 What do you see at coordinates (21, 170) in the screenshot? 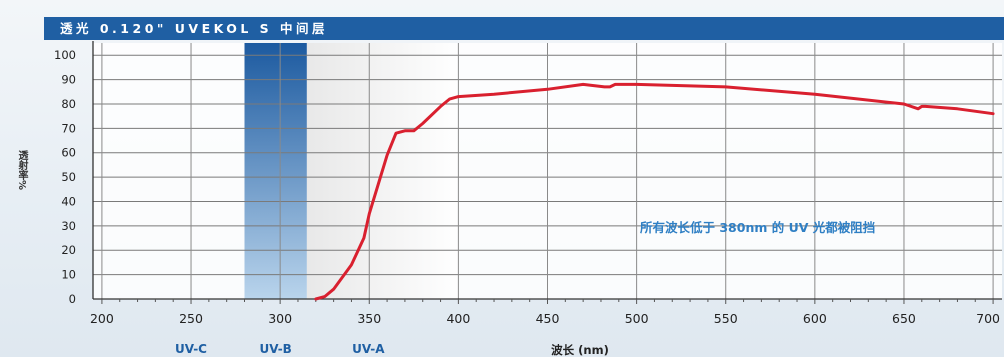
I see `y-axis-label: 透射率%` at bounding box center [21, 170].